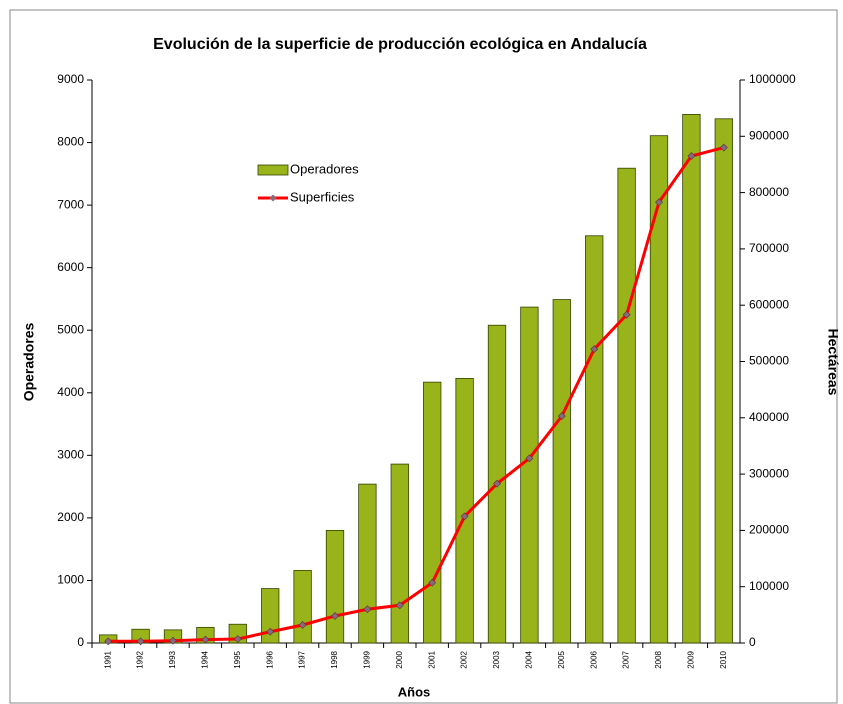 This screenshot has height=704, width=843. I want to click on y2-tick-label: 0, so click(752, 642).